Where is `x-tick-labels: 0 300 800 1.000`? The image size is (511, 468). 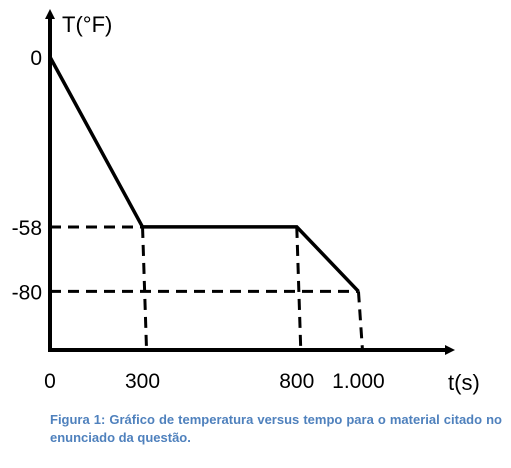 x-tick-labels: 0 300 800 1.000 is located at coordinates (214, 381).